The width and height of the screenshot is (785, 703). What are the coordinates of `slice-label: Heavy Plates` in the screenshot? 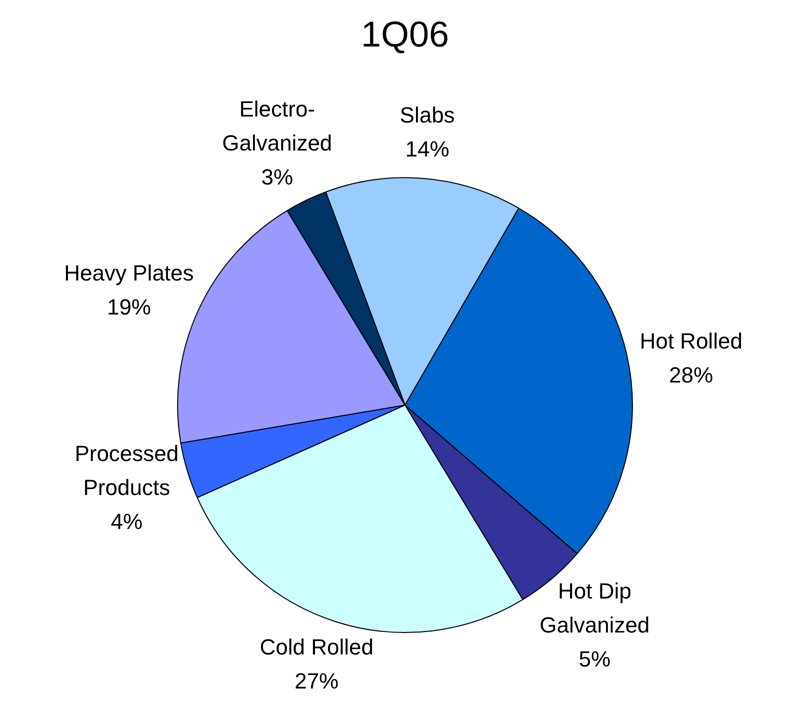 It's located at (129, 273).